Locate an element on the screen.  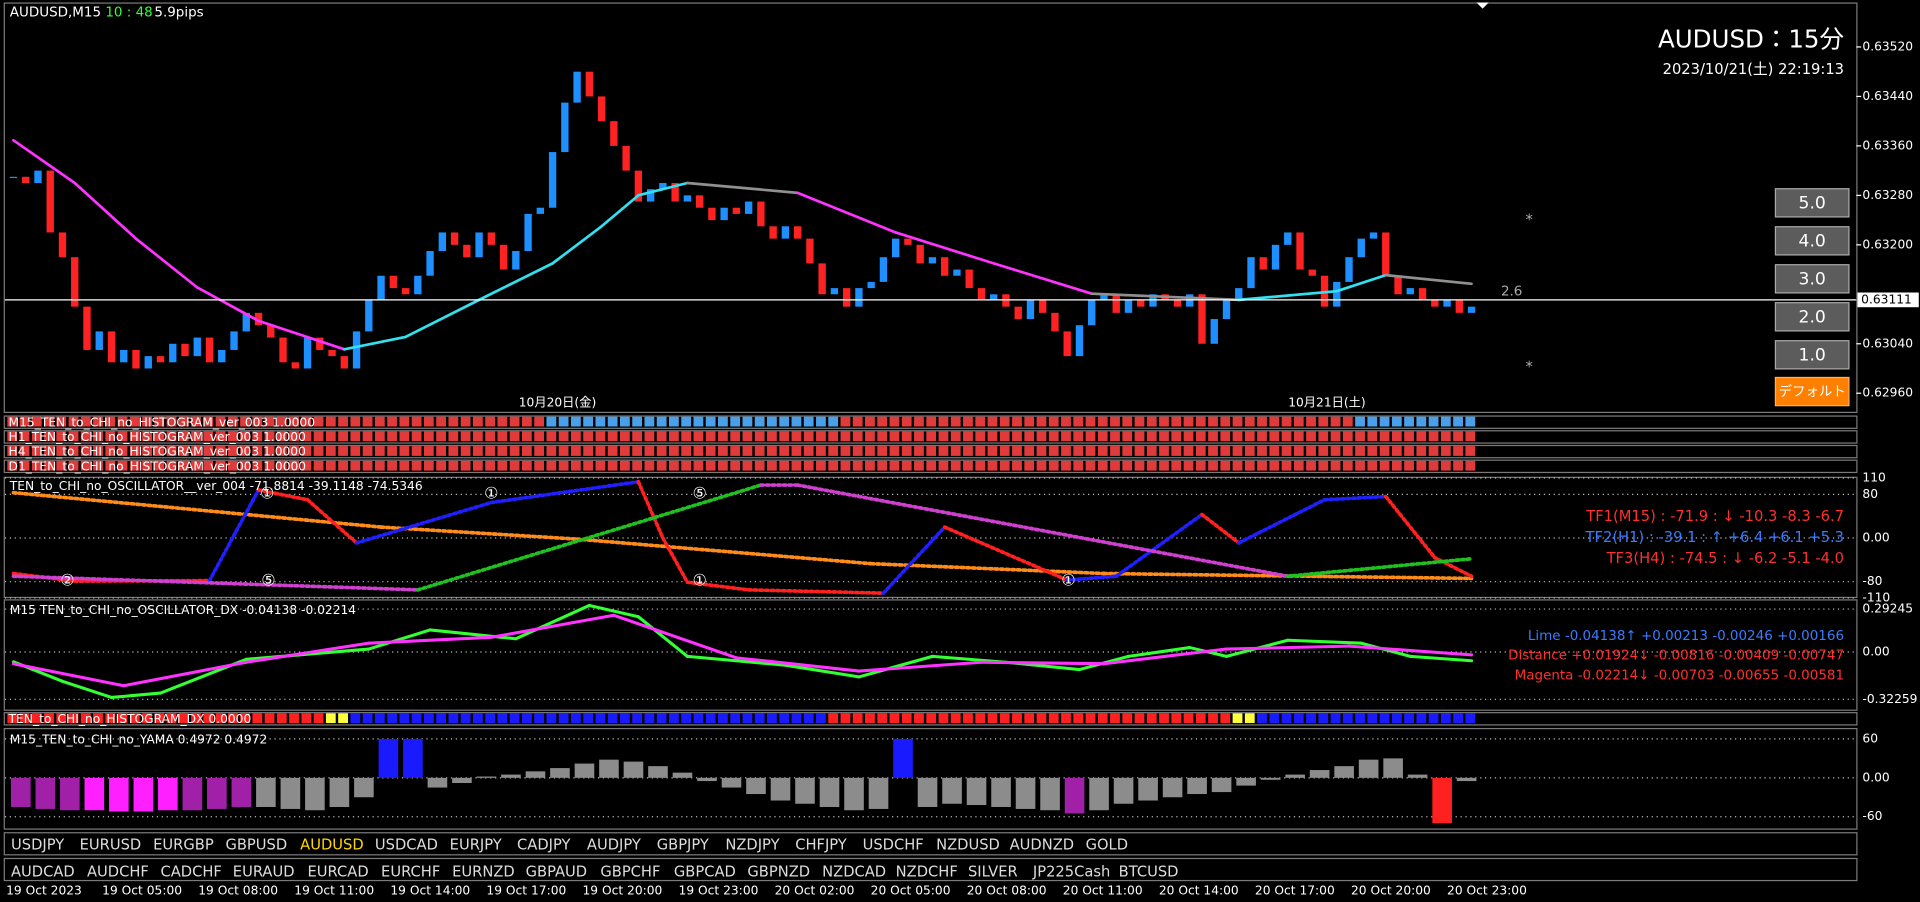
symbol-button: GBPNZD is located at coordinates (778, 872).